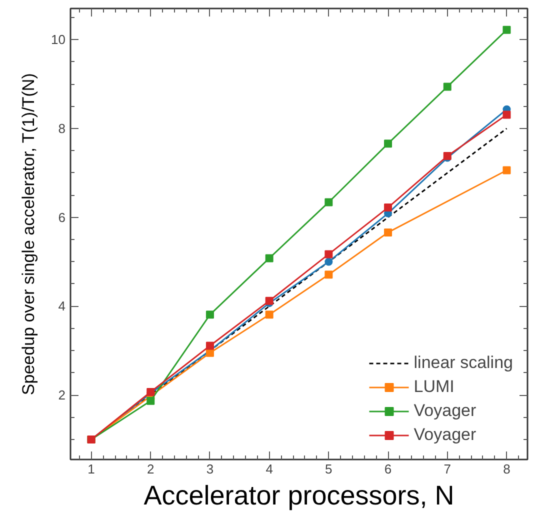 This screenshot has height=513, width=547. What do you see at coordinates (434, 387) in the screenshot?
I see `legend-label: LUMI` at bounding box center [434, 387].